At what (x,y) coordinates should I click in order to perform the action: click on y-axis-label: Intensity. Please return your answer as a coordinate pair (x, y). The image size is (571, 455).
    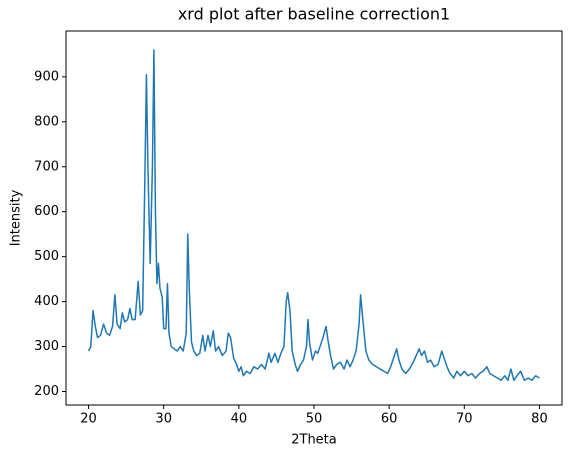
    Looking at the image, I should click on (16, 217).